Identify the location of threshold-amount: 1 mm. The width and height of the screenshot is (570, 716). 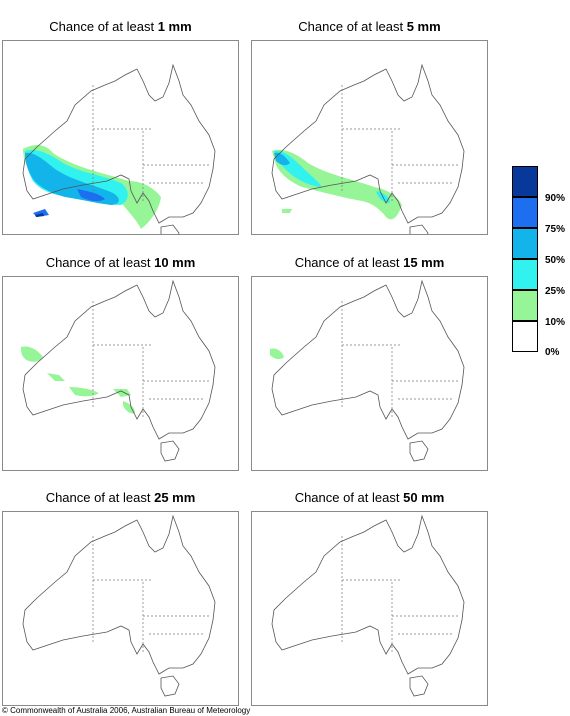
(174, 26).